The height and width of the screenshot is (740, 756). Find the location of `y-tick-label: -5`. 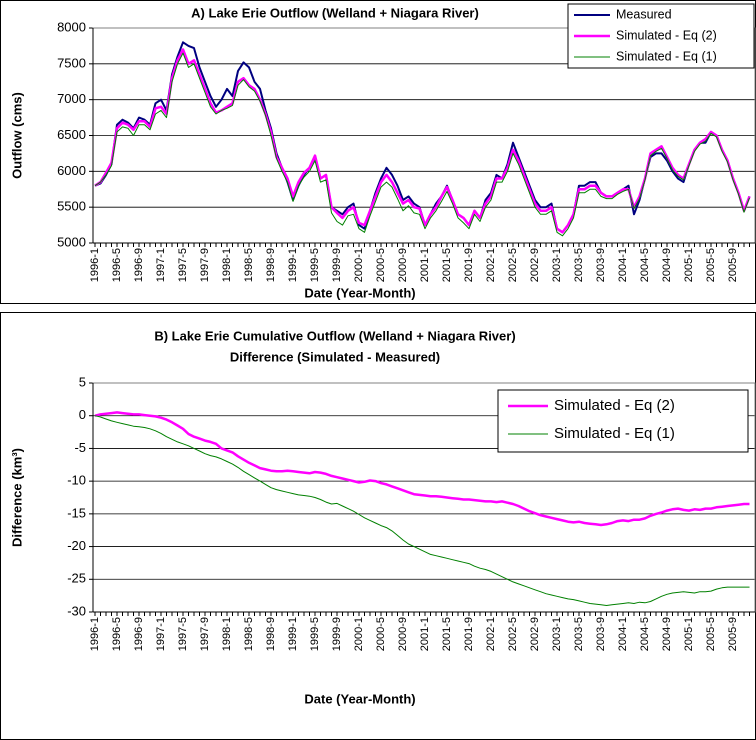

y-tick-label: -5 is located at coordinates (80, 447).